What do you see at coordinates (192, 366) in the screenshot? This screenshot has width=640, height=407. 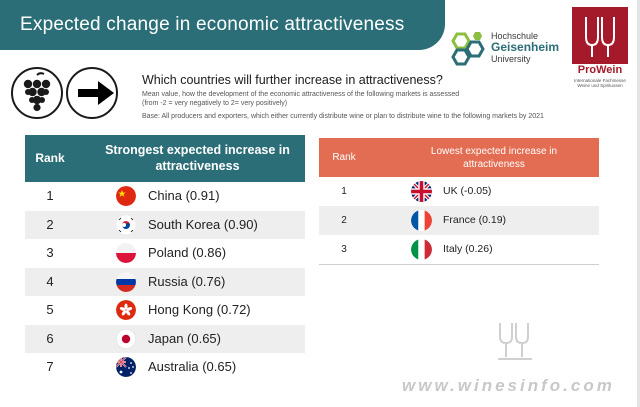 I see `country-cell: Australia (0.65)` at bounding box center [192, 366].